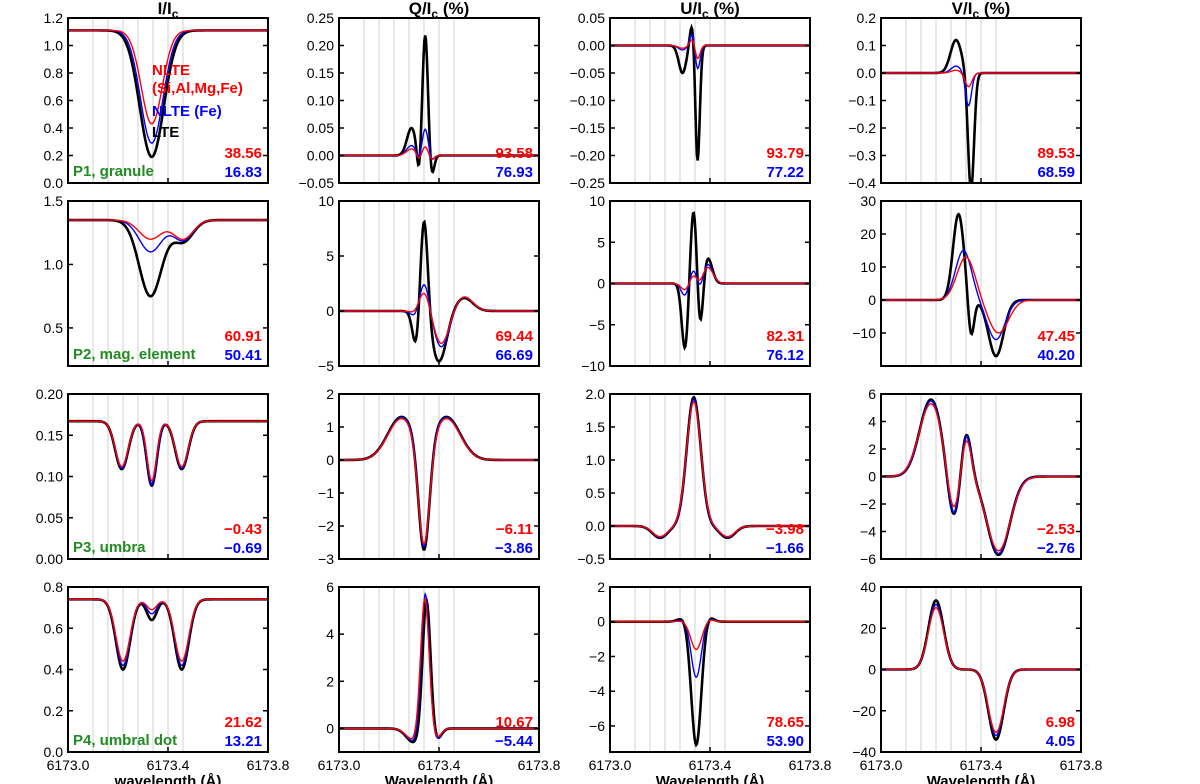  I want to click on column-title-1: Q/Ic (%), so click(439, 10).